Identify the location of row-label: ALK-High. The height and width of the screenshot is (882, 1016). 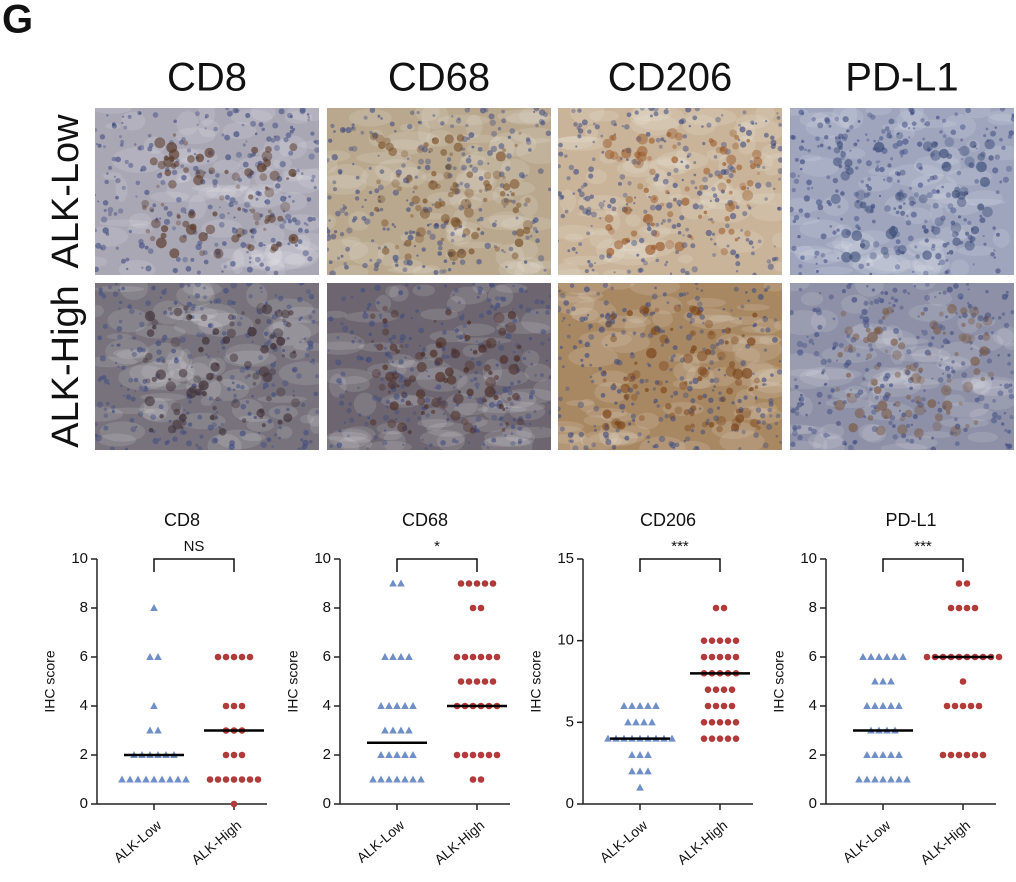
(66, 366).